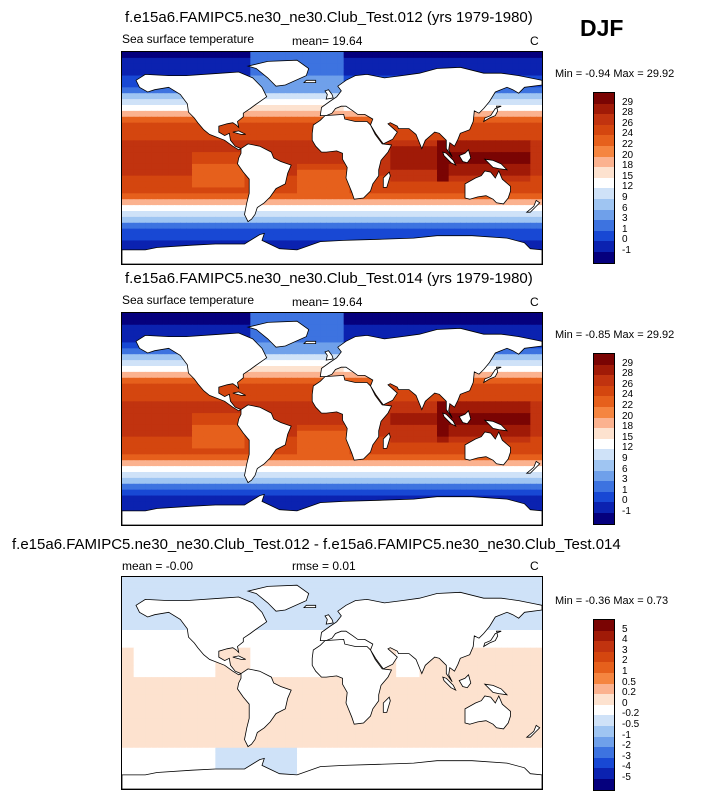 The image size is (723, 798). What do you see at coordinates (628, 102) in the screenshot?
I see `colorbar-tick-label: 29` at bounding box center [628, 102].